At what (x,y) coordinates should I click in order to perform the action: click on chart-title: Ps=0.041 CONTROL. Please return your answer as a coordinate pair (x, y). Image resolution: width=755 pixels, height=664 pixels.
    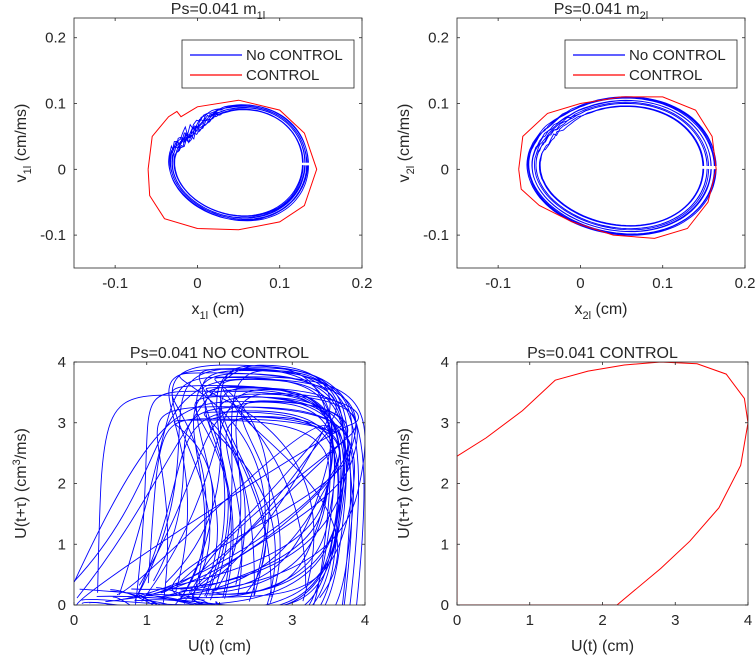
    Looking at the image, I should click on (602, 353).